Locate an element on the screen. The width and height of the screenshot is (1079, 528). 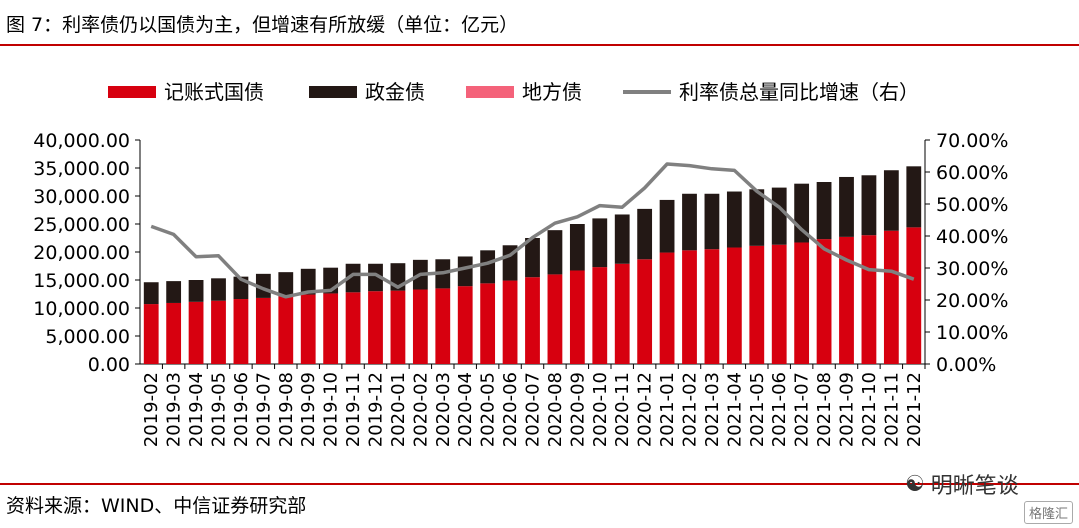
y-left-tick-label: 30,000.00 is located at coordinates (81, 197).